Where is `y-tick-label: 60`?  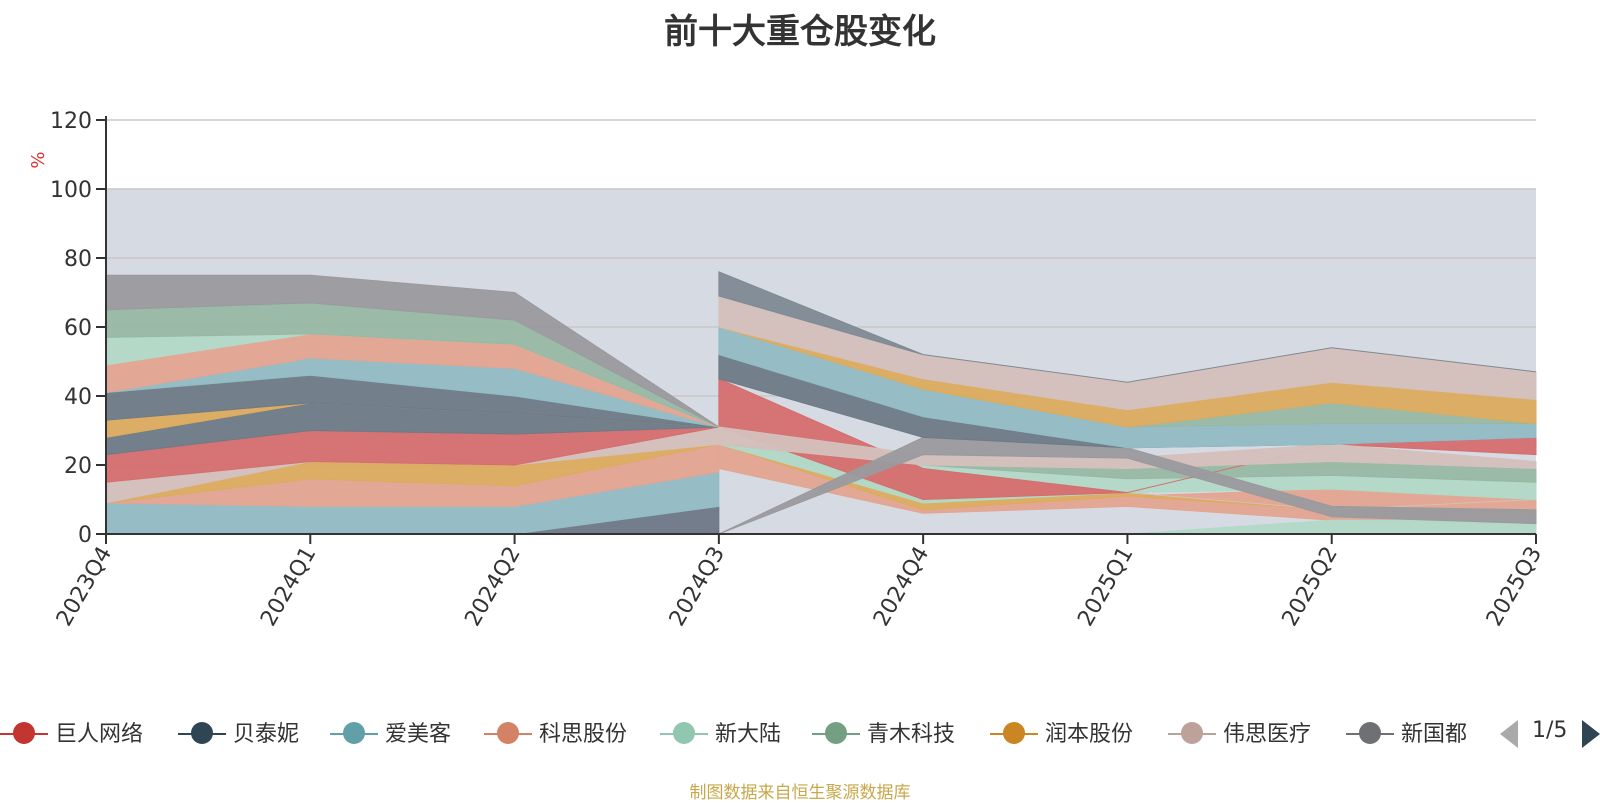
y-tick-label: 60 is located at coordinates (78, 328).